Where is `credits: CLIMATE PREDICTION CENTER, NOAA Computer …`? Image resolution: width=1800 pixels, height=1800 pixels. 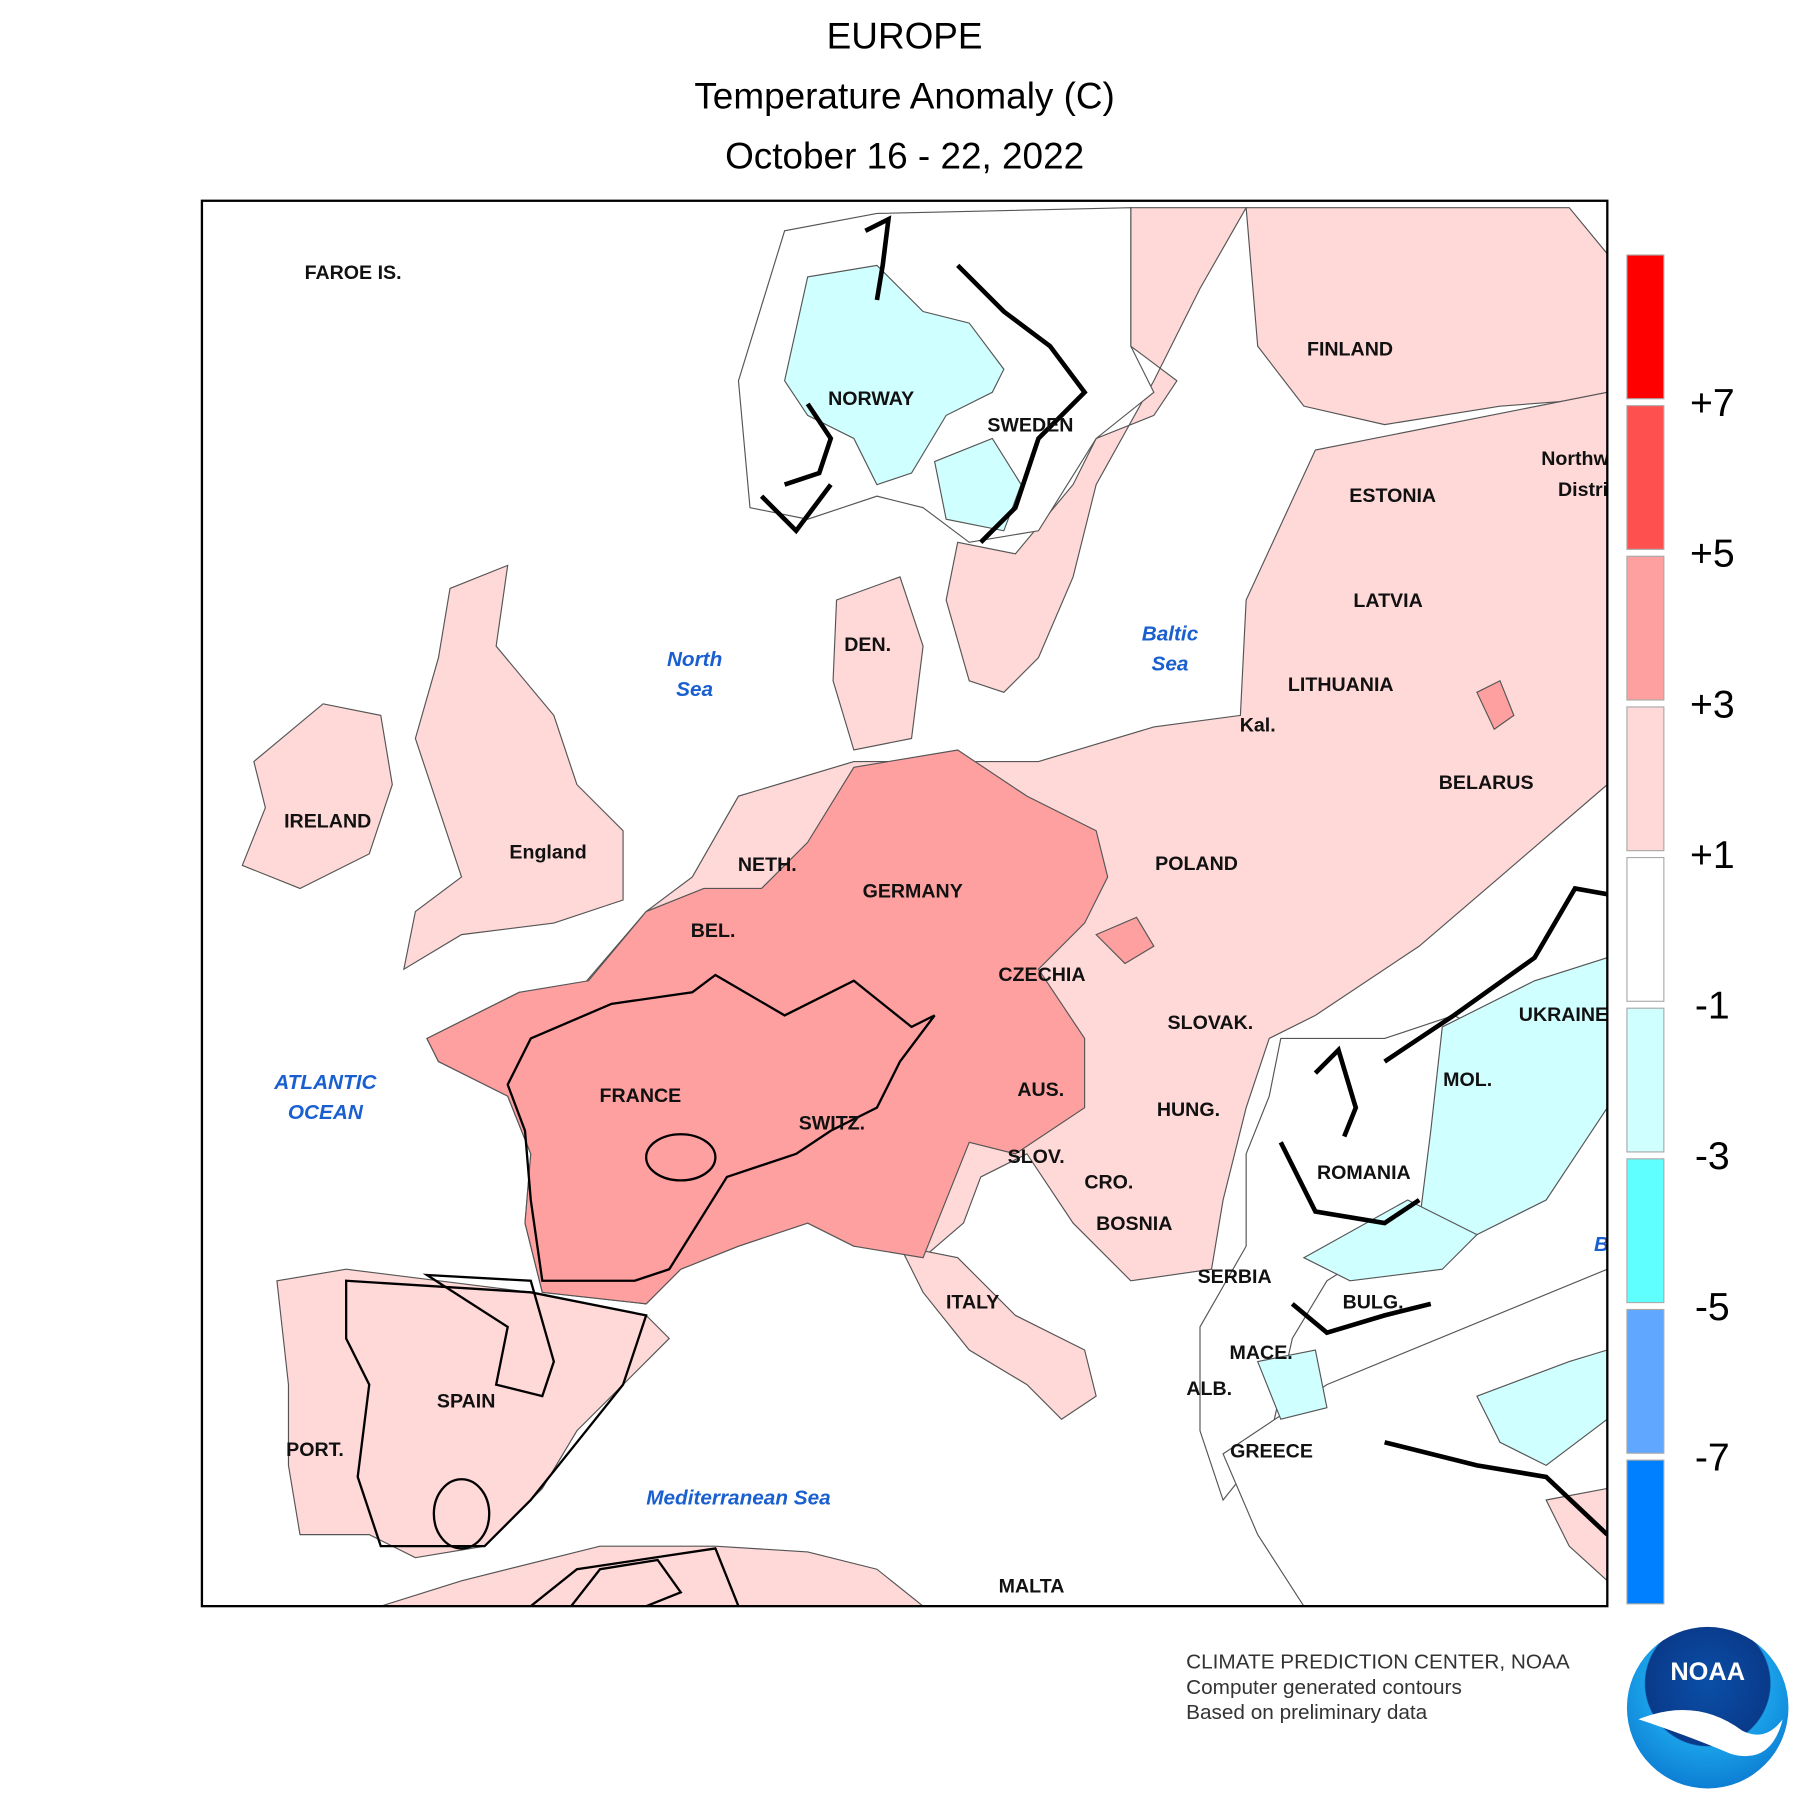 credits: CLIMATE PREDICTION CENTER, NOAA Computer … is located at coordinates (1378, 1687).